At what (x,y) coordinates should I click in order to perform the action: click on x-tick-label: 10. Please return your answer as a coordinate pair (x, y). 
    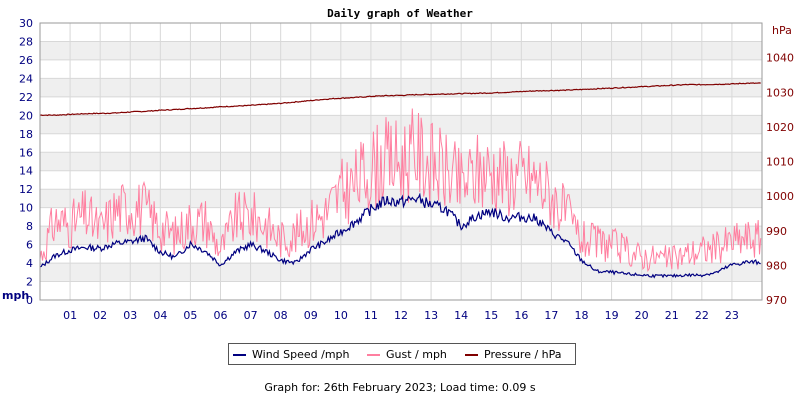
    Looking at the image, I should click on (341, 315).